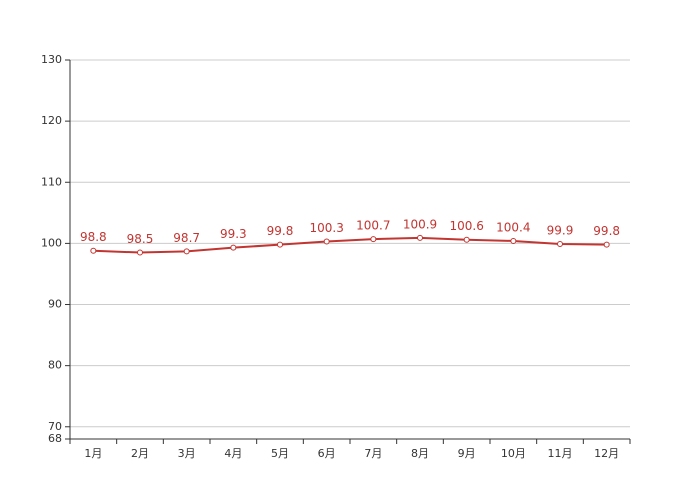 The height and width of the screenshot is (500, 700). I want to click on data-label: 99.9, so click(560, 230).